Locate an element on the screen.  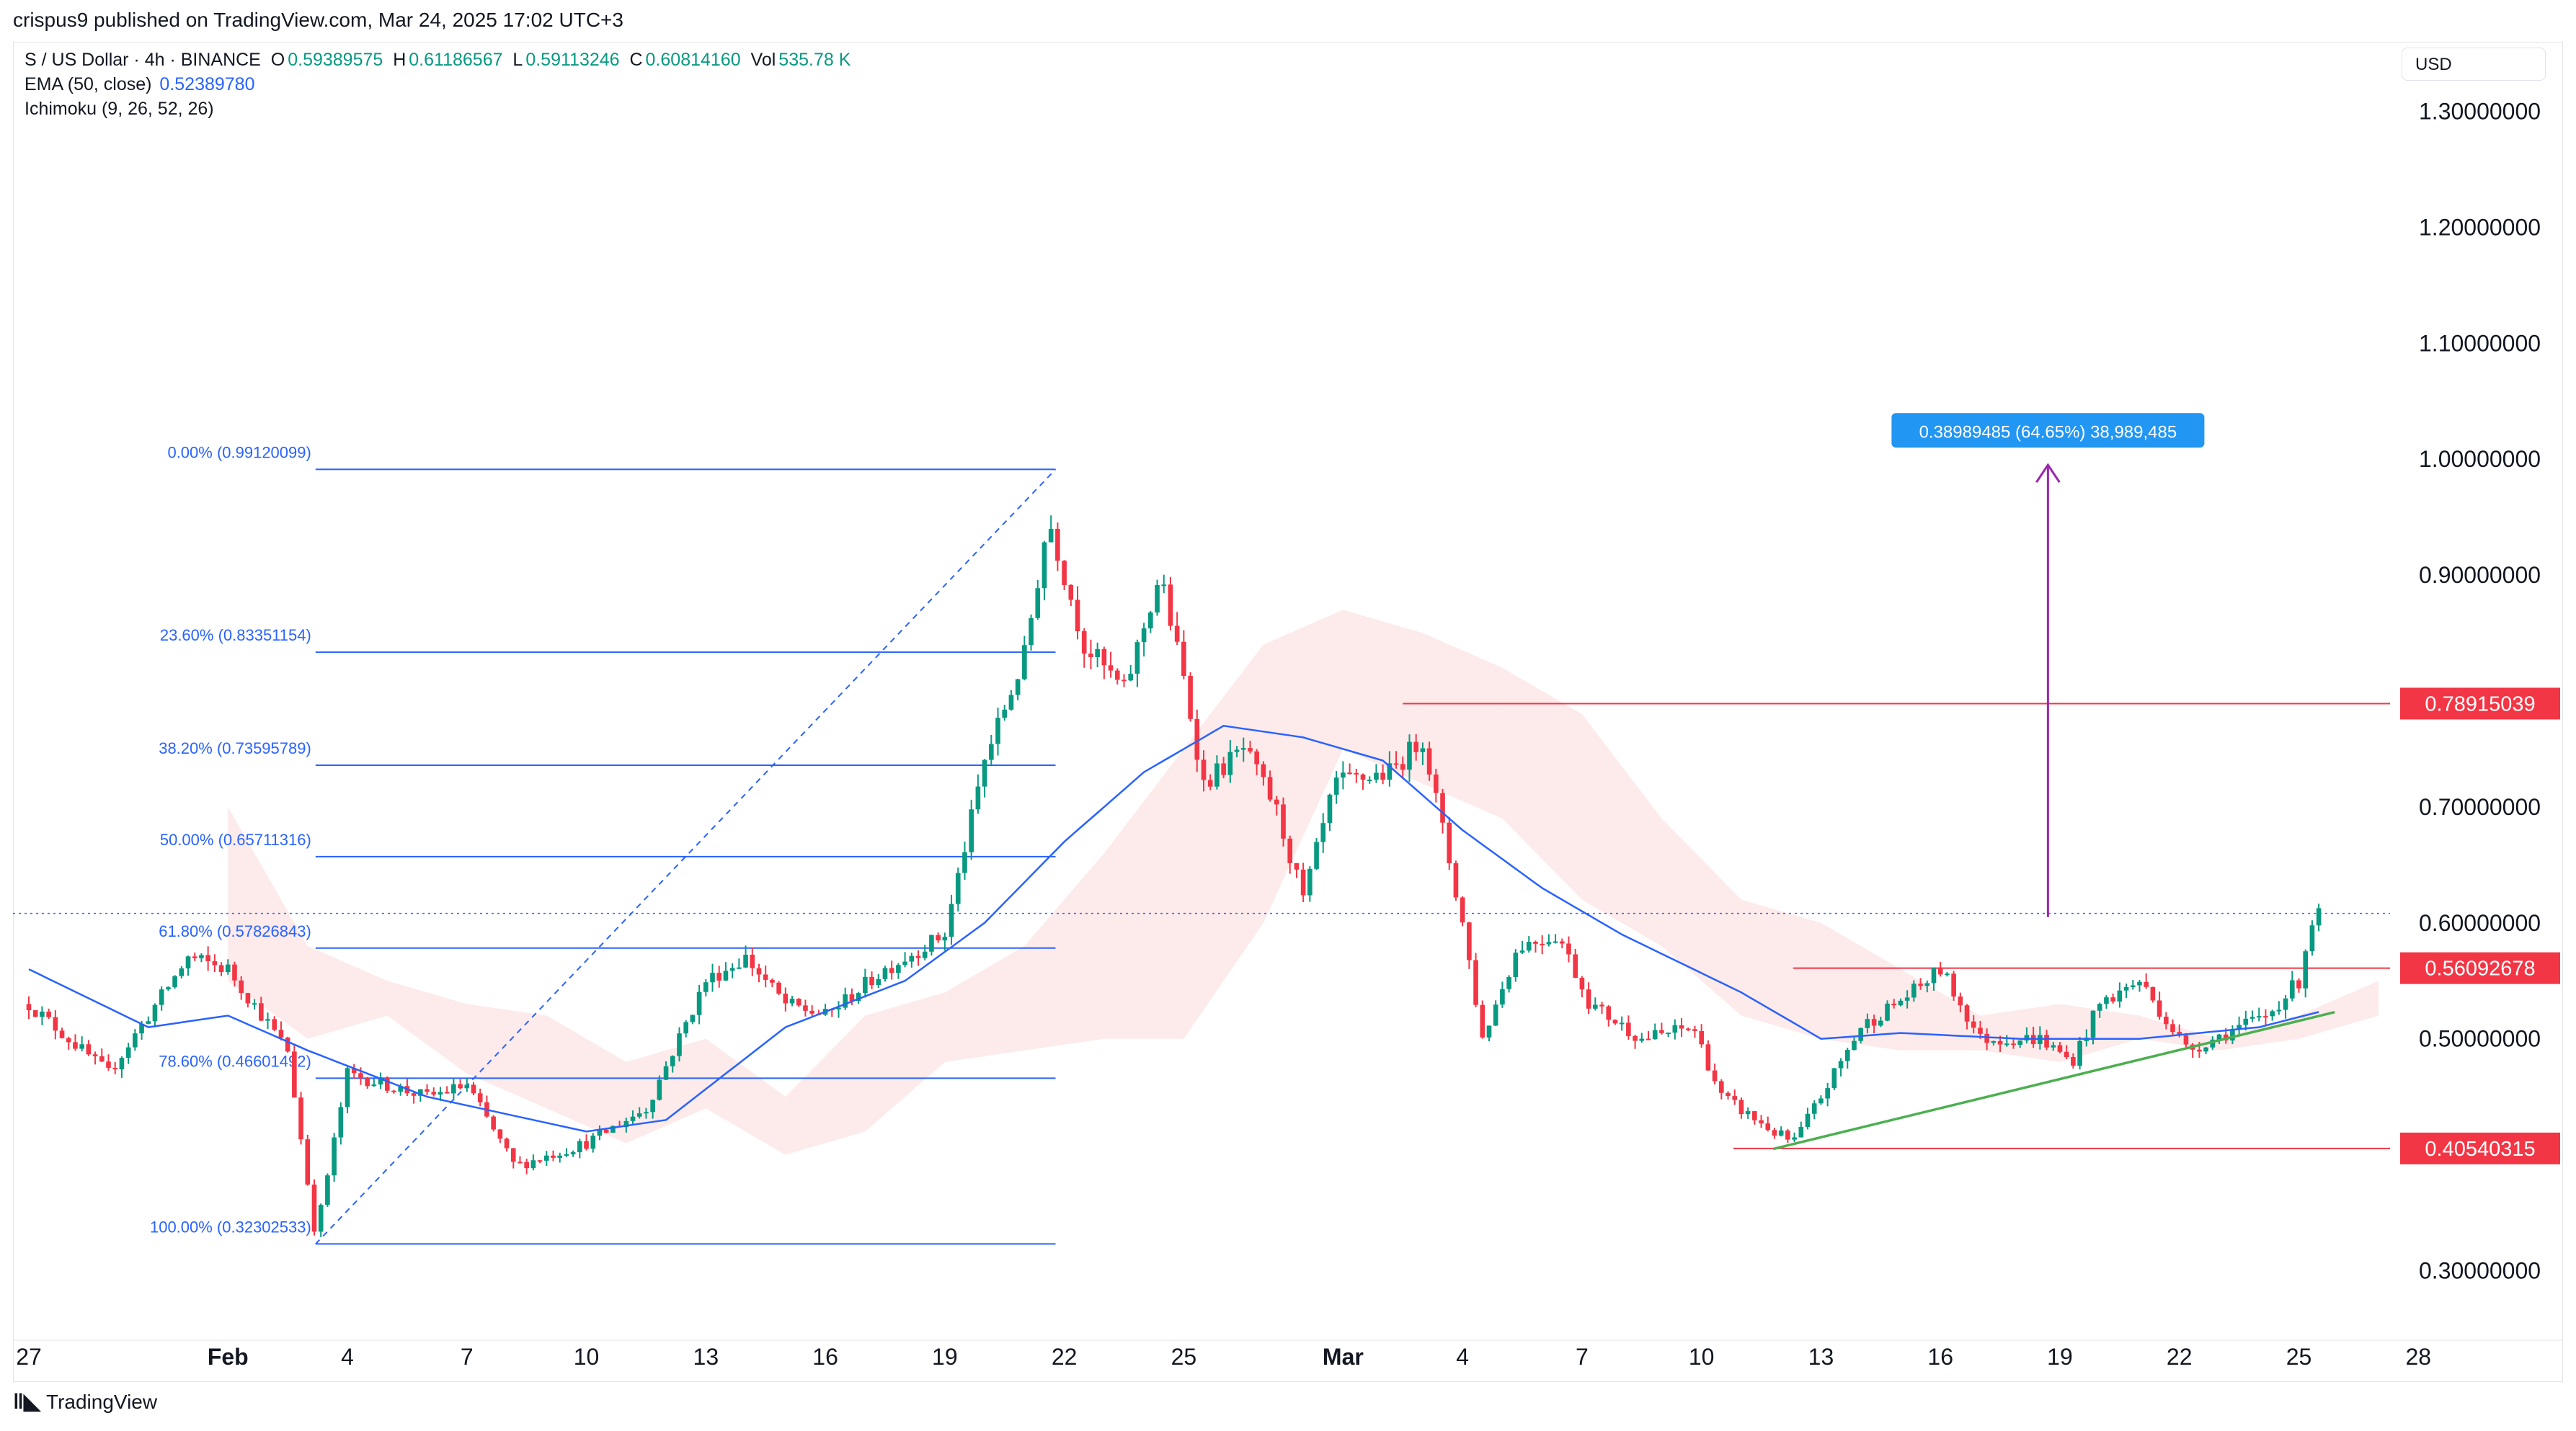
legend-ema-row: EMA (50, close) 0.52389780 is located at coordinates (437, 85).